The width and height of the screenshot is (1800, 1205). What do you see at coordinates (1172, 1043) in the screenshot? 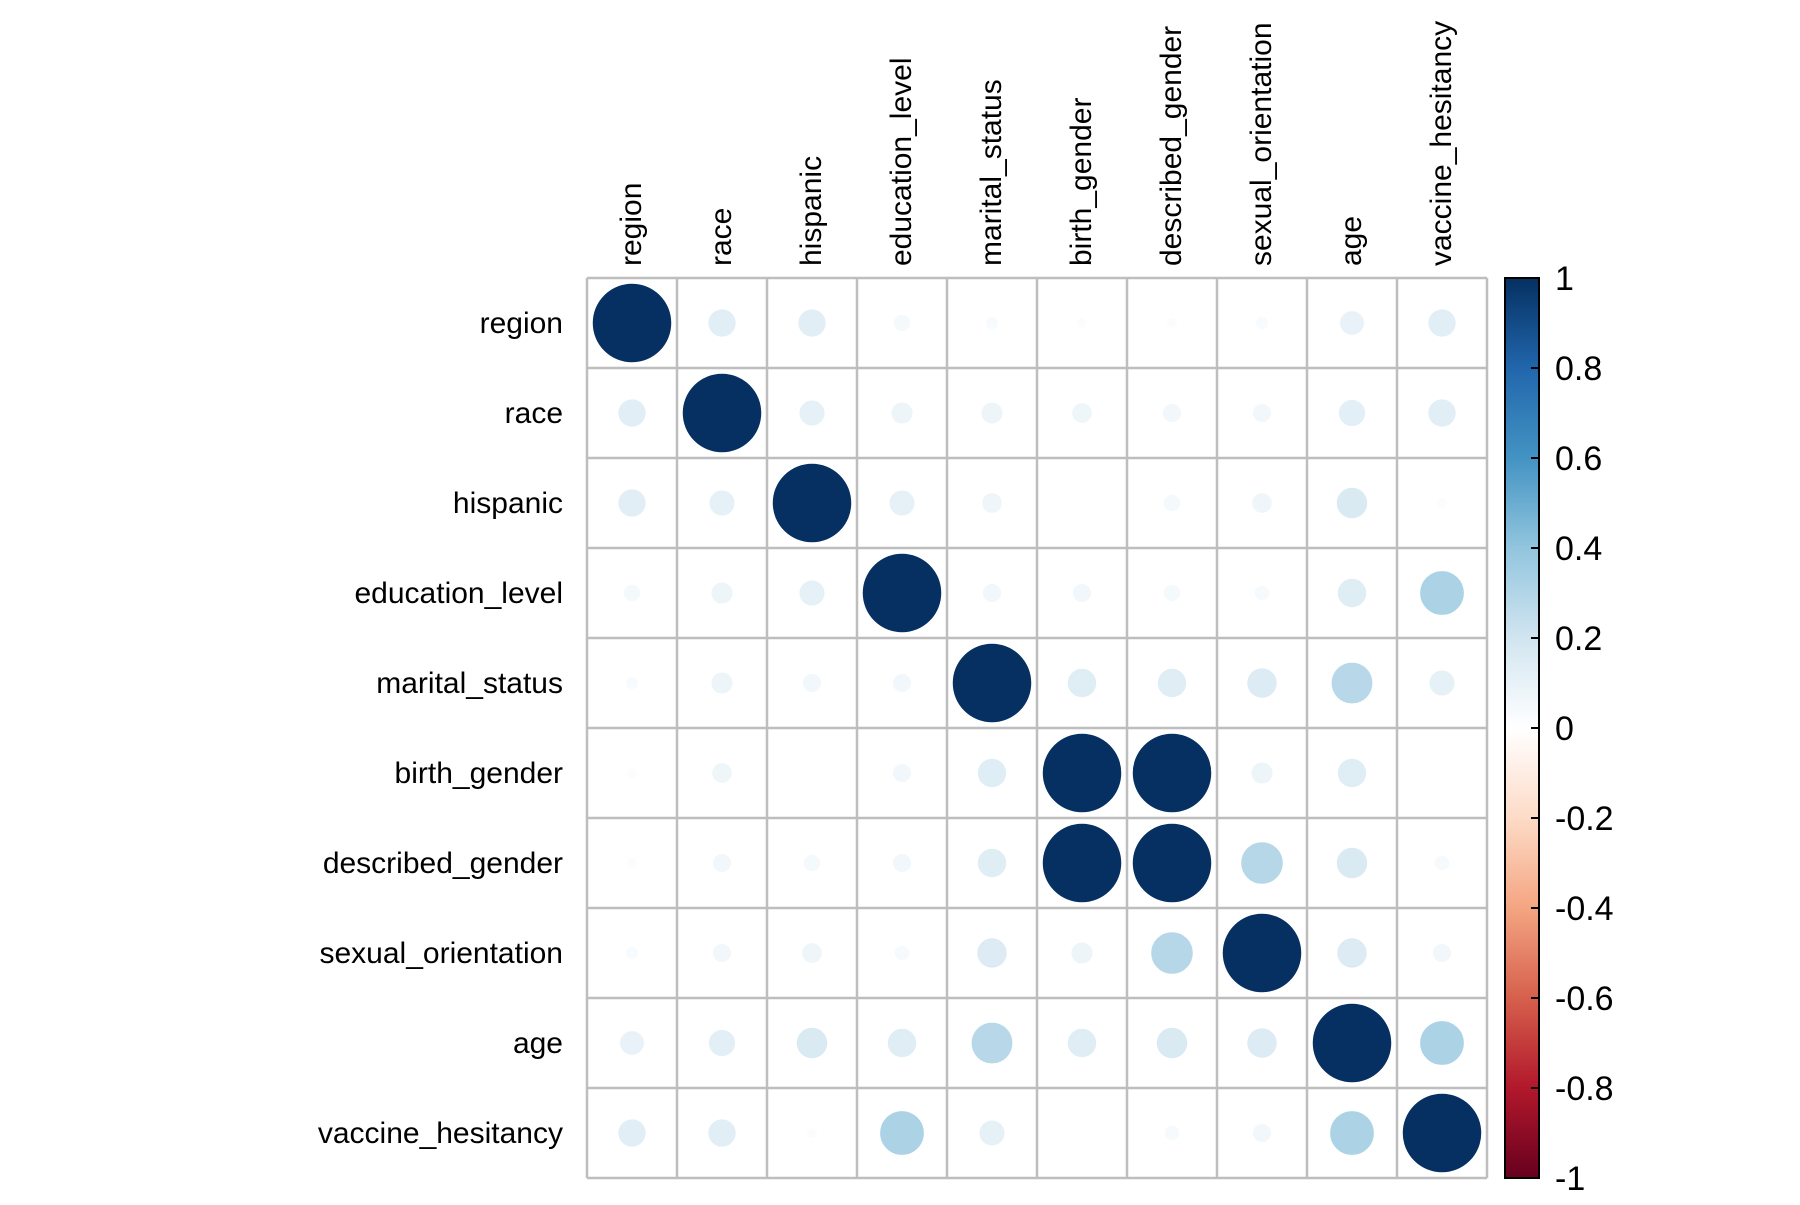
I see `corr-circle-age-described_gender` at bounding box center [1172, 1043].